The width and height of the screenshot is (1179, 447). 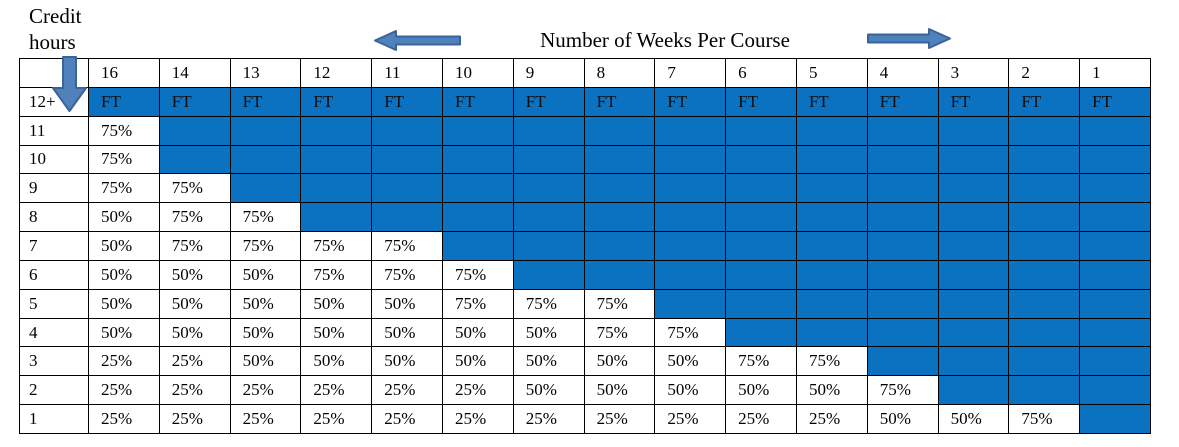 What do you see at coordinates (54, 390) in the screenshot?
I see `row-label: 2` at bounding box center [54, 390].